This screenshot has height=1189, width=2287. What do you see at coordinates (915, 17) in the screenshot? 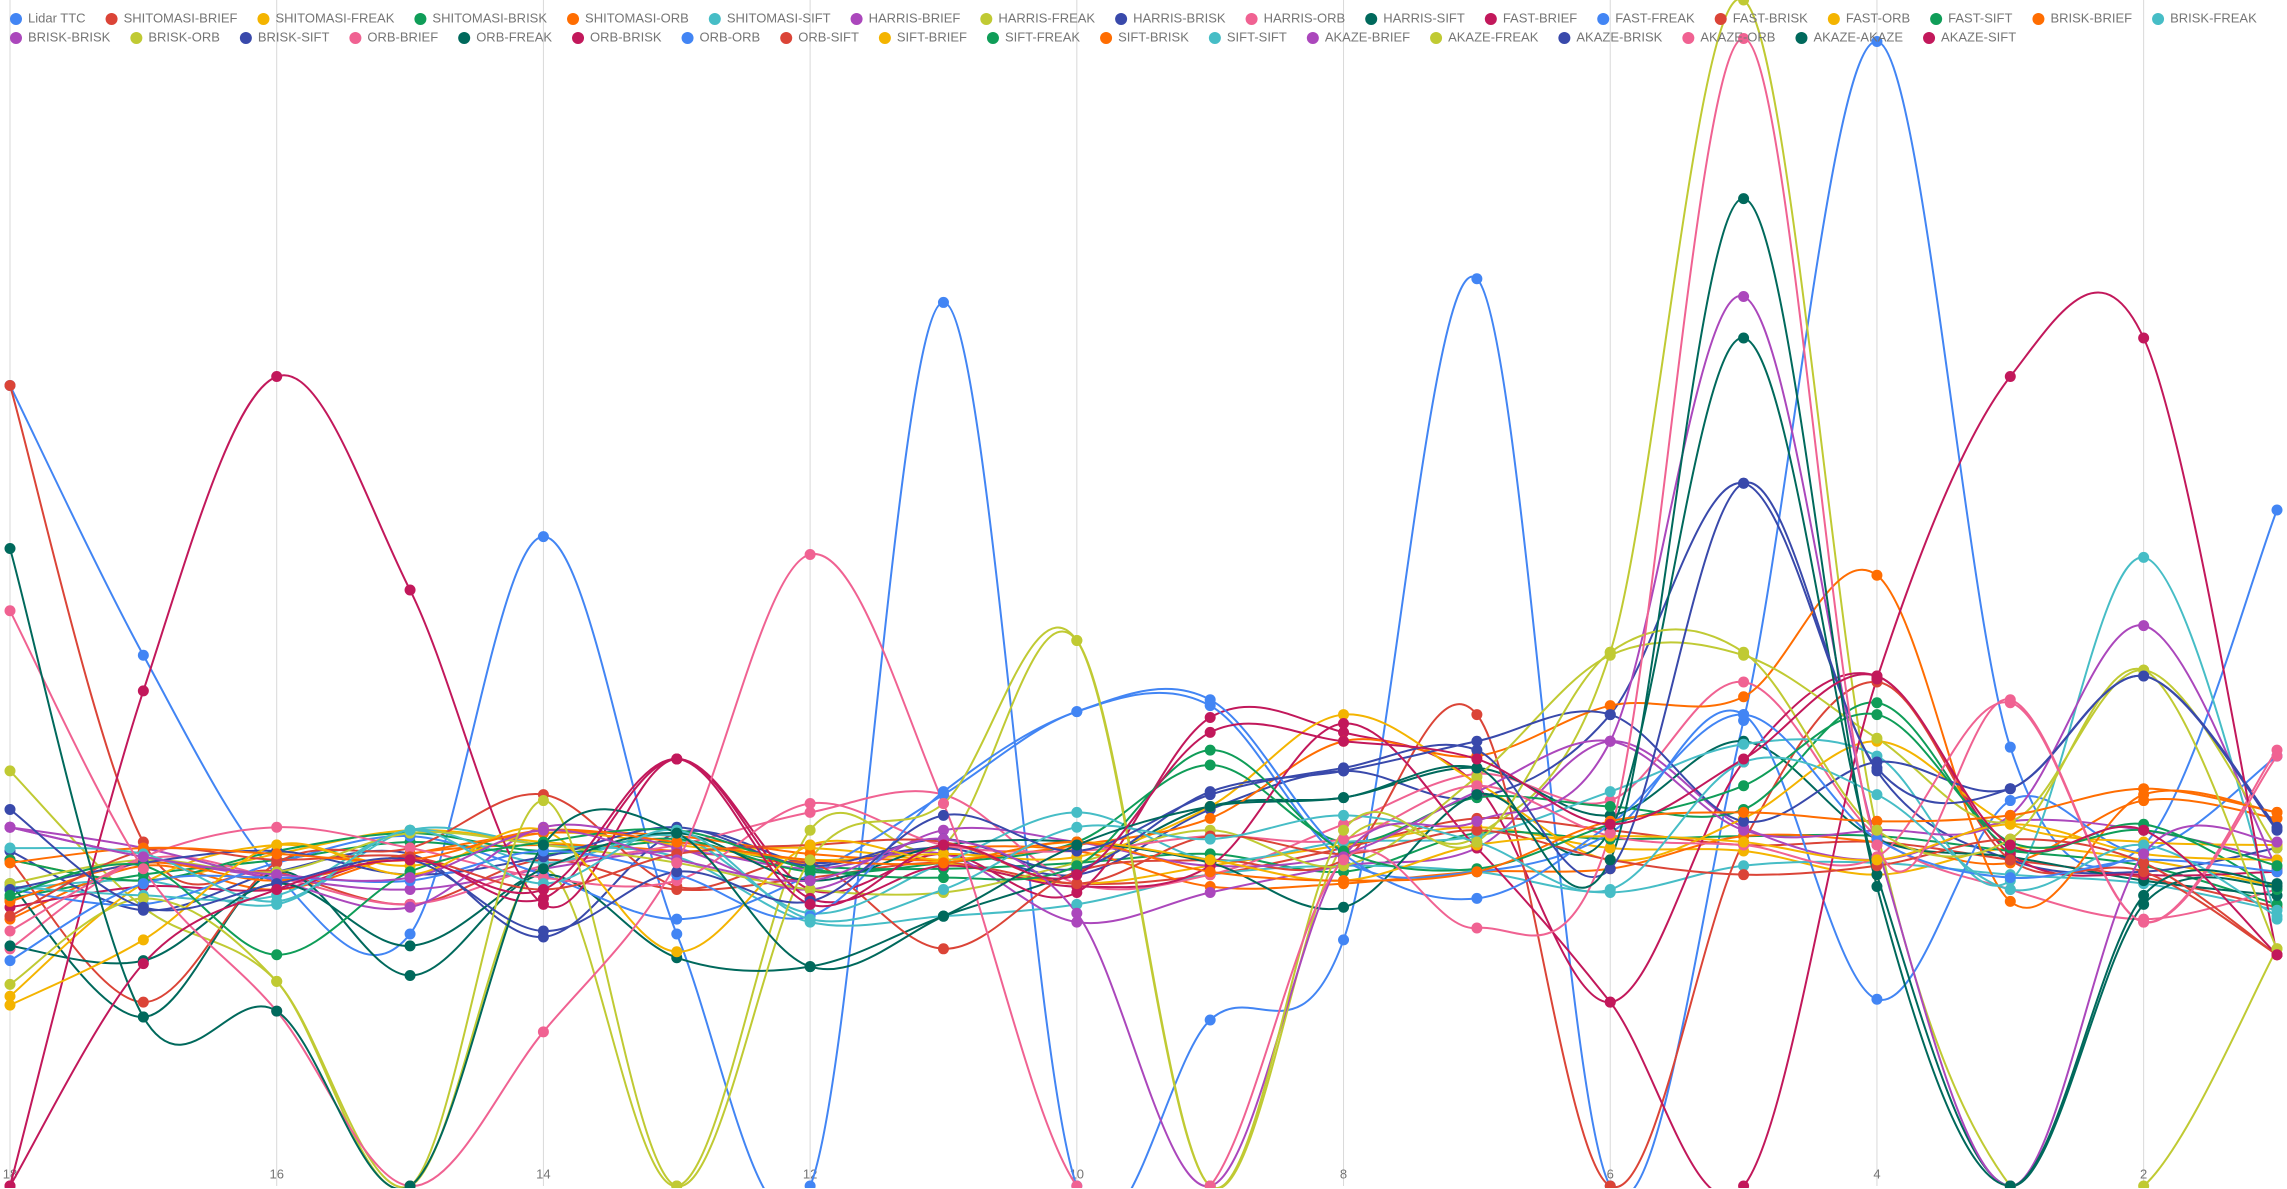
I see `legend-label: HARRIS-BRIEF` at bounding box center [915, 17].